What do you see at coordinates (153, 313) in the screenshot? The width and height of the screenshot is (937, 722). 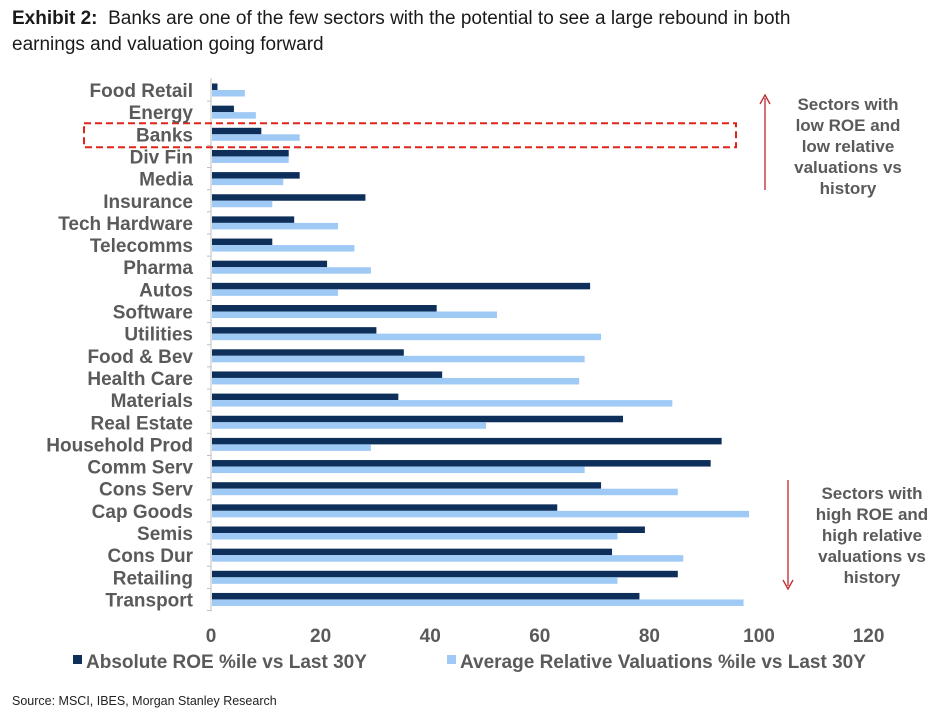 I see `category-label: Software` at bounding box center [153, 313].